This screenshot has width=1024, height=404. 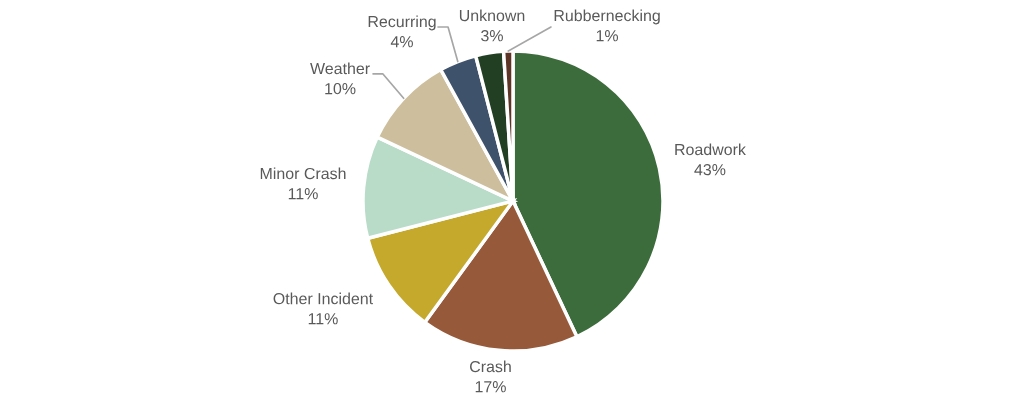 I want to click on data-label: 3%, so click(x=492, y=36).